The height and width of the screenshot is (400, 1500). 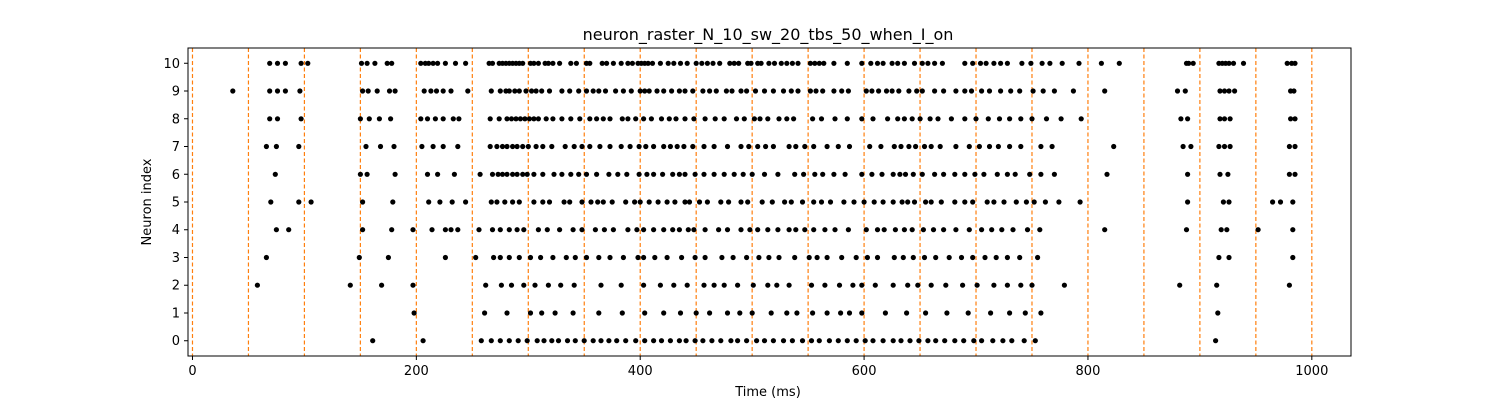 What do you see at coordinates (176, 92) in the screenshot?
I see `y-tick-label: 9` at bounding box center [176, 92].